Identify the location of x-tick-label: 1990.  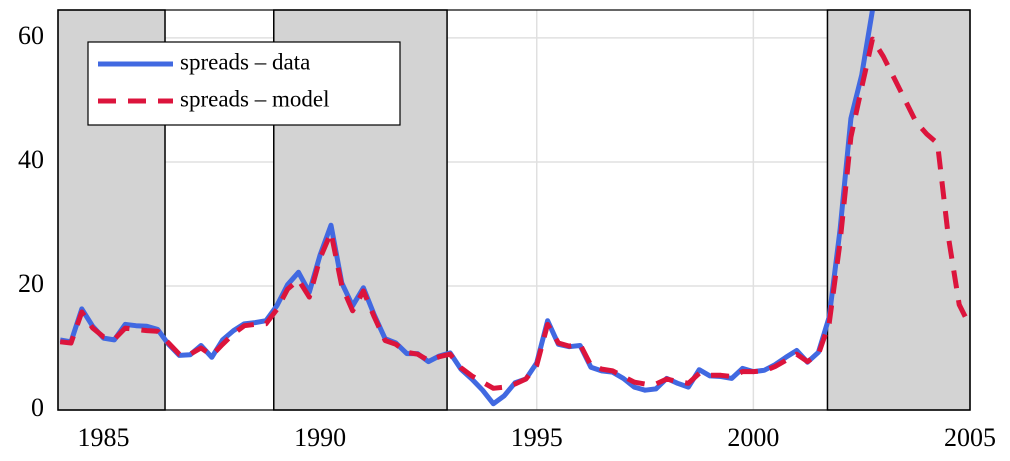
(320, 437).